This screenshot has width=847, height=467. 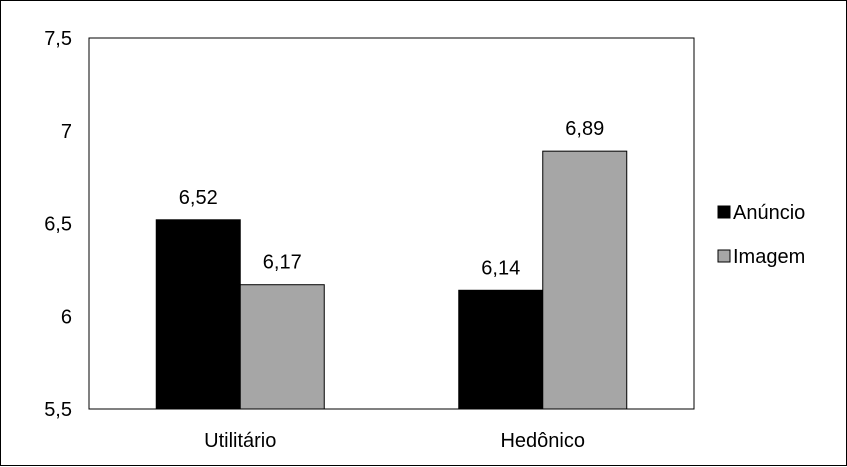 I want to click on data-label: 6,89, so click(x=584, y=129).